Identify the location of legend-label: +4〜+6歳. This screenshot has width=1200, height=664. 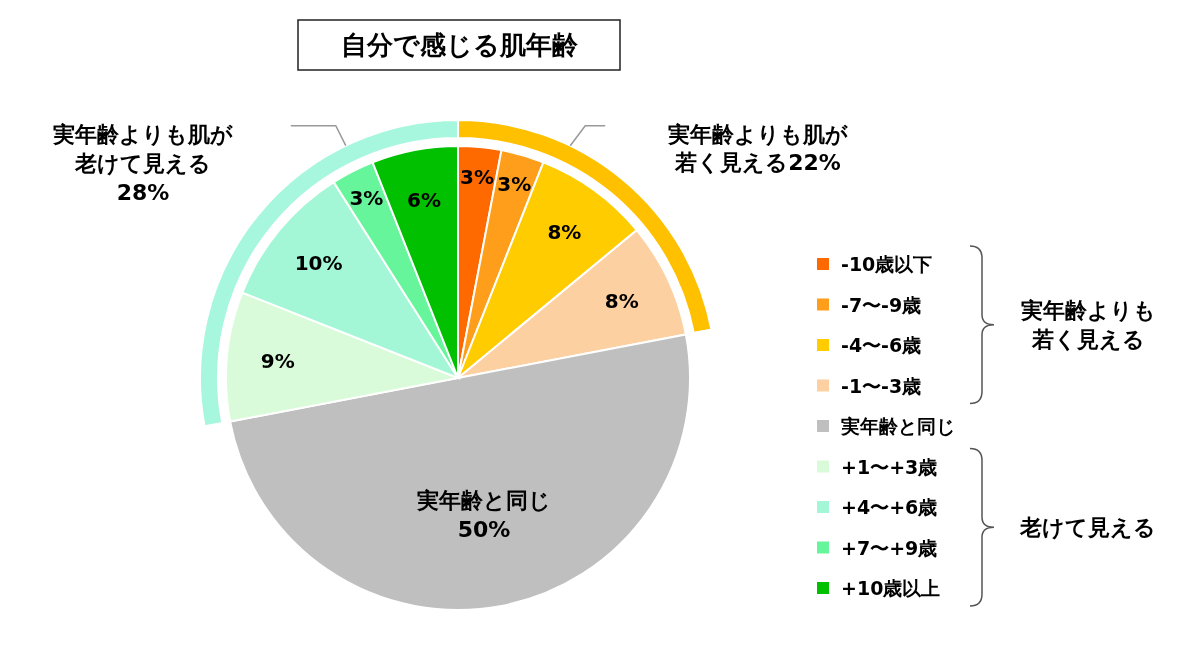
(889, 507).